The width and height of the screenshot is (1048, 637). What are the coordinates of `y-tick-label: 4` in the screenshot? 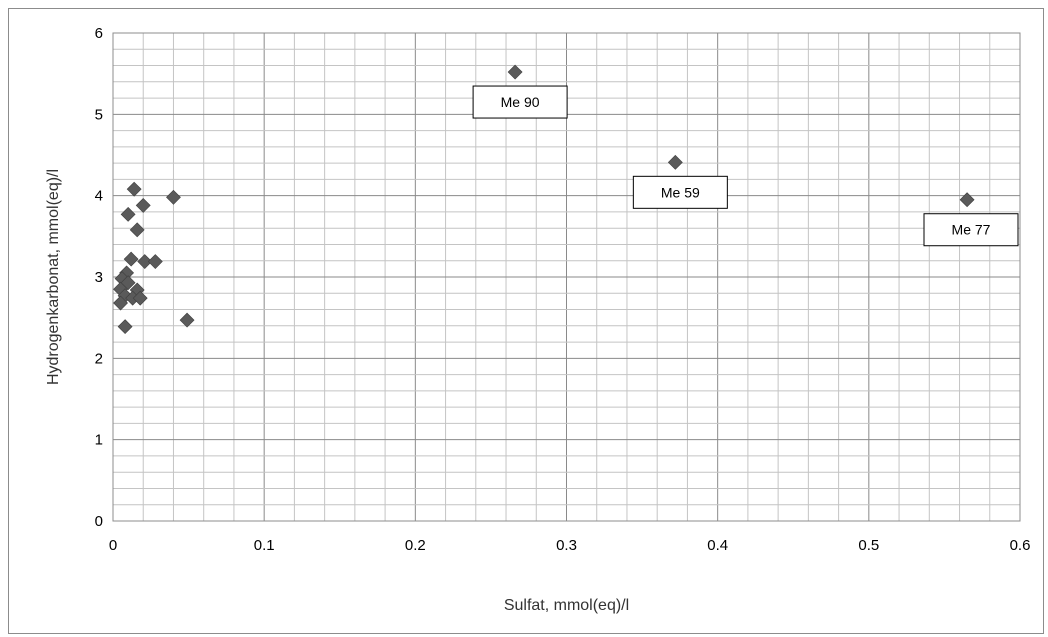 It's located at (99, 196).